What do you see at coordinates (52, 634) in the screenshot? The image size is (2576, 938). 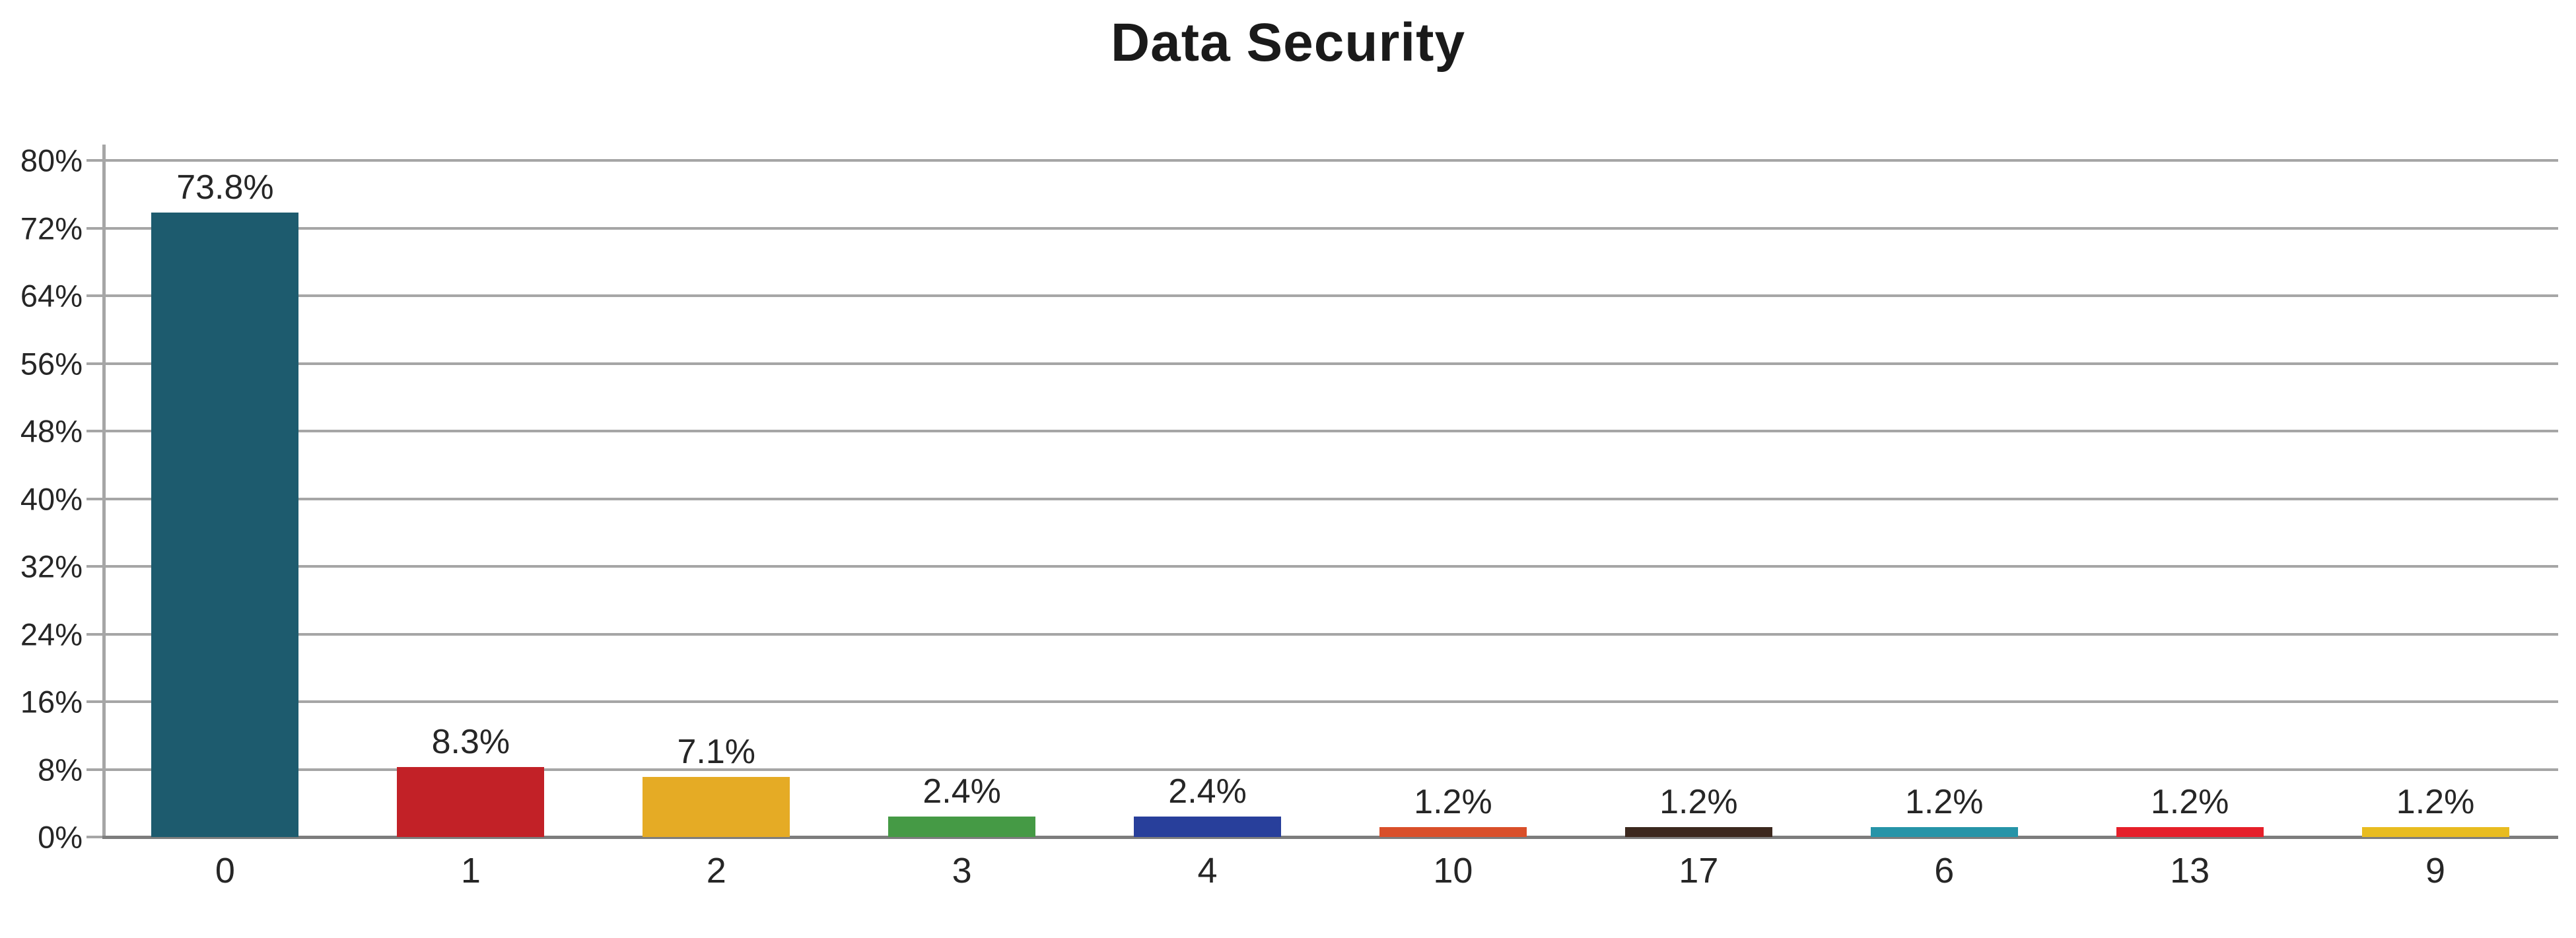 I see `y-axis-tick-label: 24%` at bounding box center [52, 634].